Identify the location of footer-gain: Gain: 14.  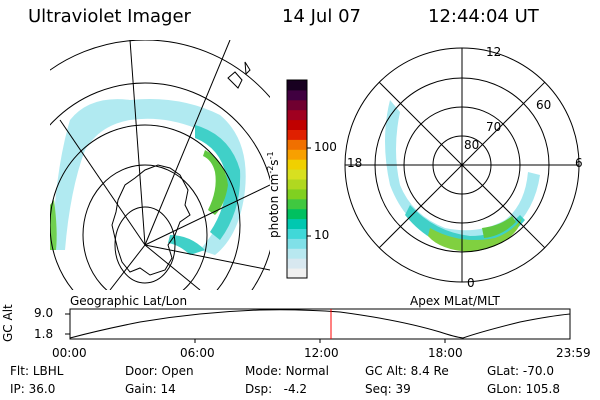
(150, 389).